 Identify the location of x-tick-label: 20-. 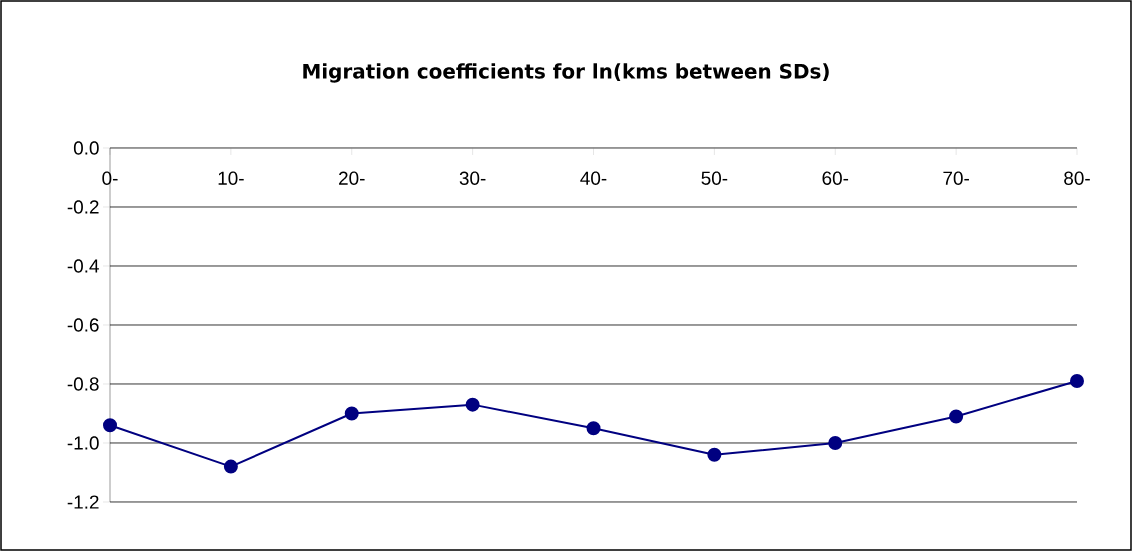
(352, 178).